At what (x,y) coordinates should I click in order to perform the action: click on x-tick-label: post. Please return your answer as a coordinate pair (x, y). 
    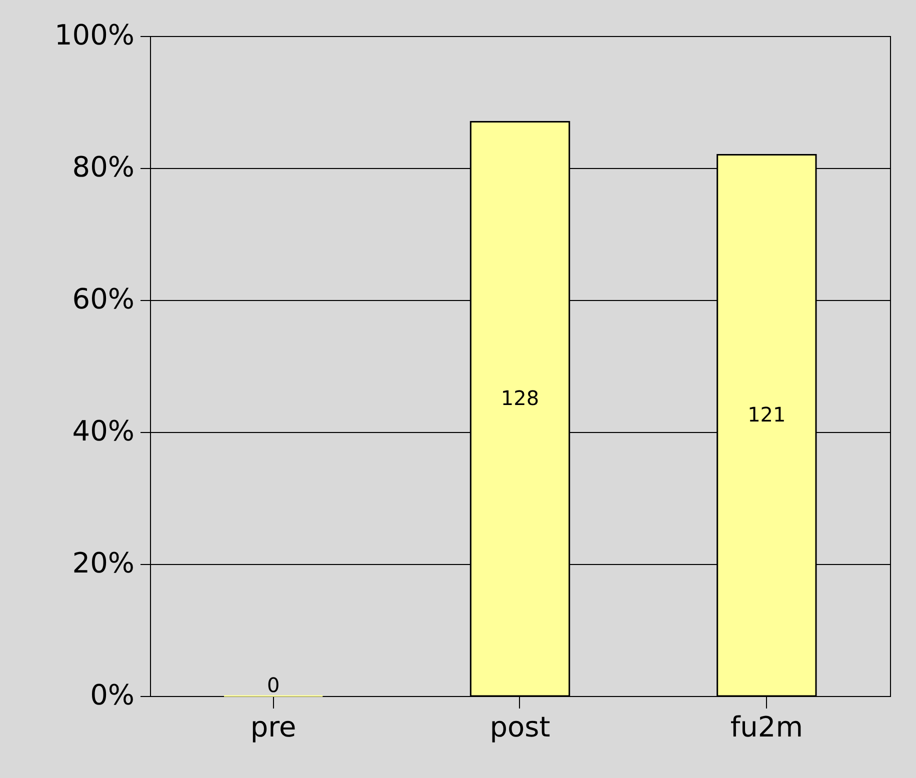
    Looking at the image, I should click on (520, 727).